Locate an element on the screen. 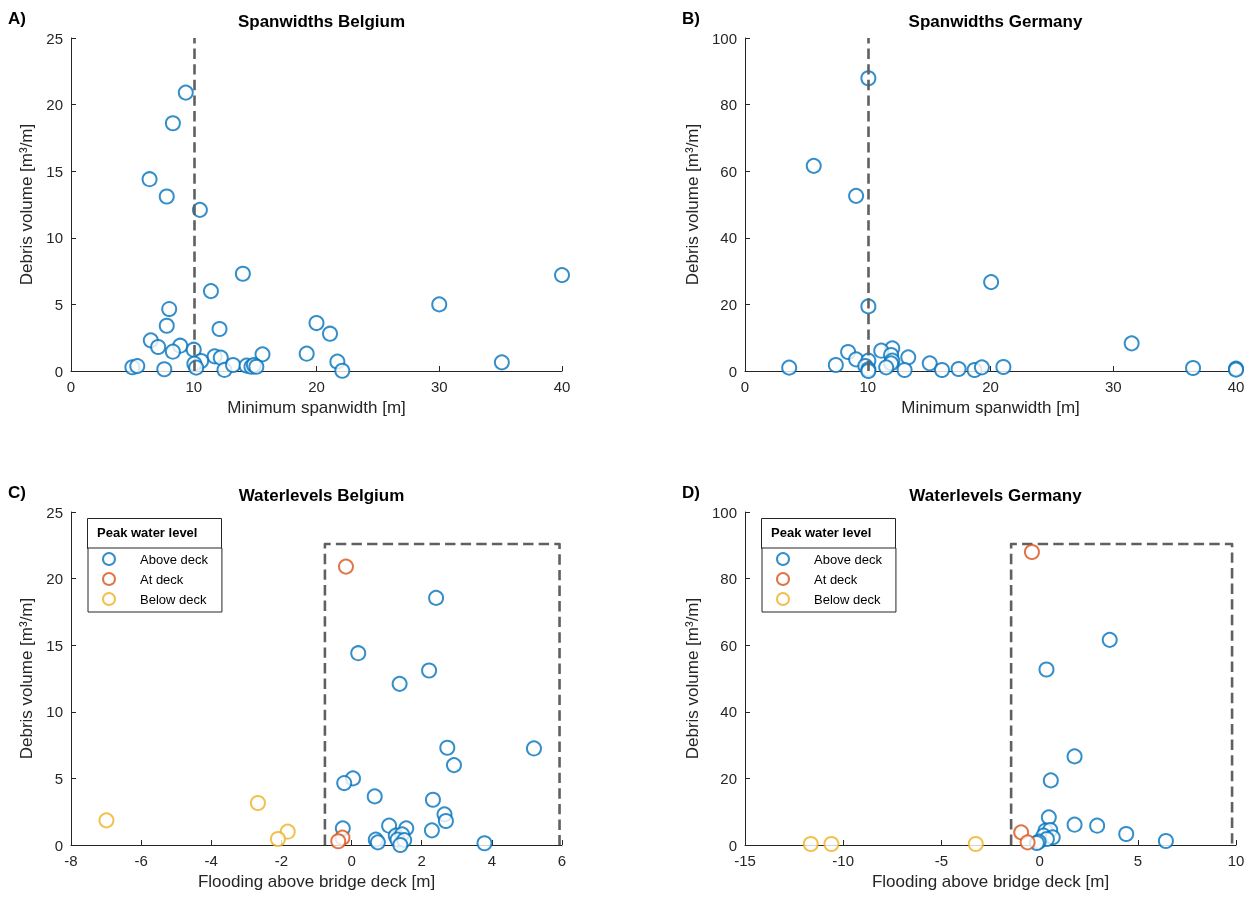  x-tick-label: -15 is located at coordinates (745, 860).